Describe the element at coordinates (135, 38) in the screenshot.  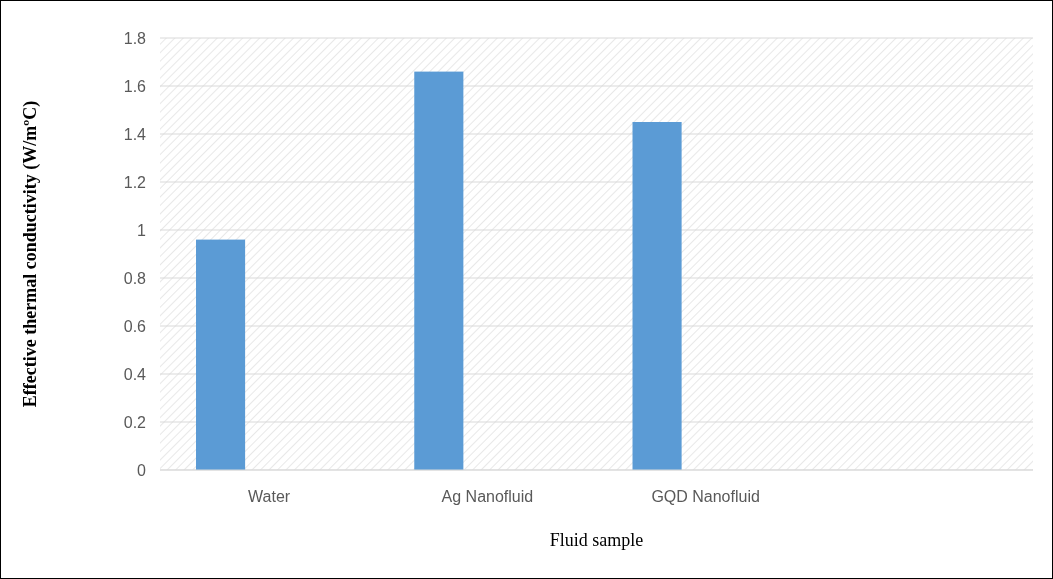
I see `y-tick-label: 1.8` at that location.